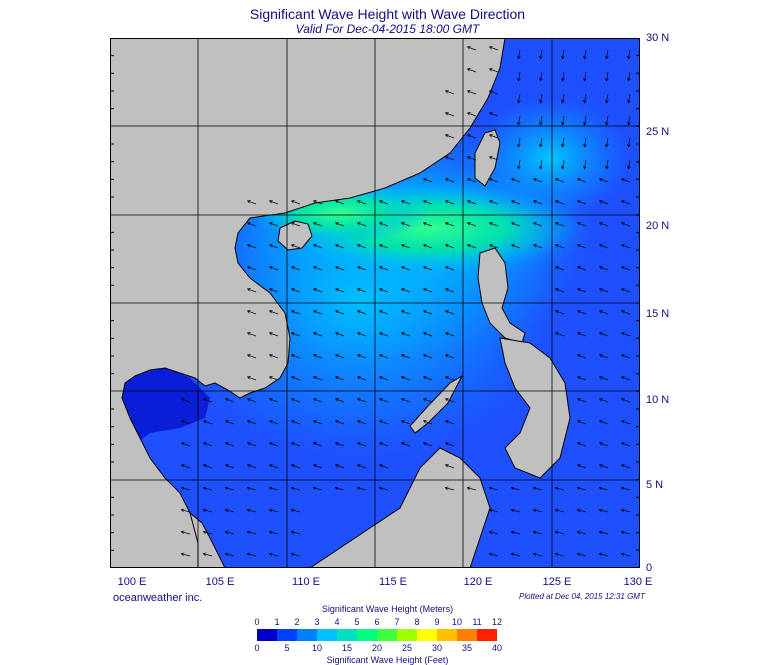 The image size is (775, 665). I want to click on lon-label: 130 E, so click(638, 582).